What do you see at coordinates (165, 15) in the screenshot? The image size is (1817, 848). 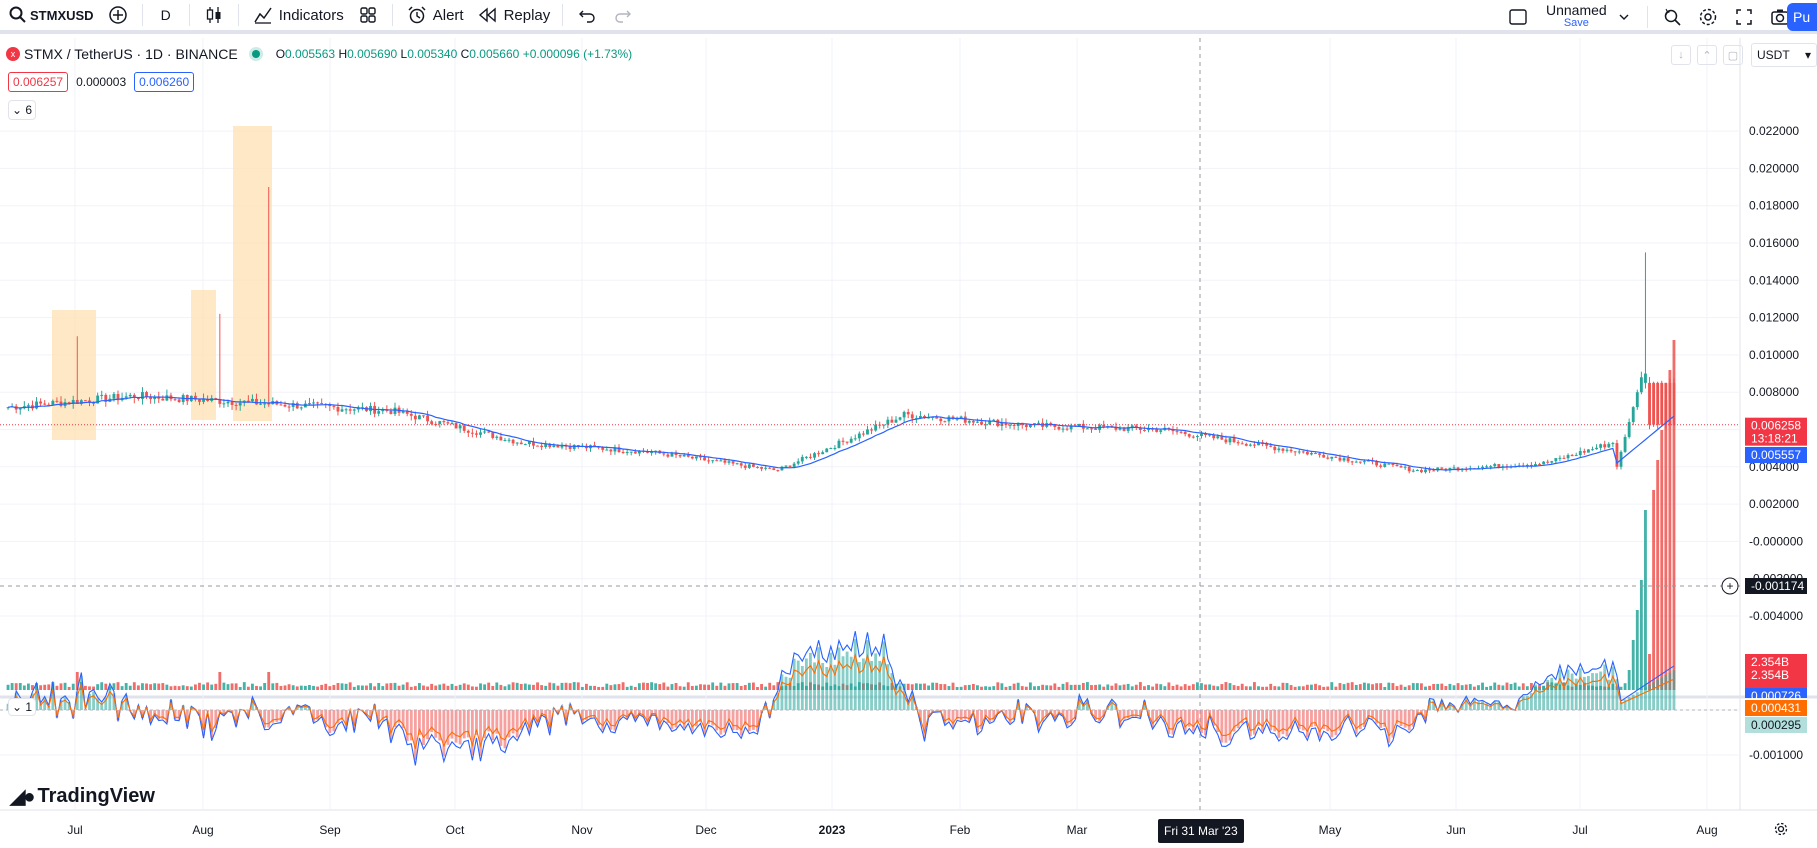 I see `interval-button: D` at bounding box center [165, 15].